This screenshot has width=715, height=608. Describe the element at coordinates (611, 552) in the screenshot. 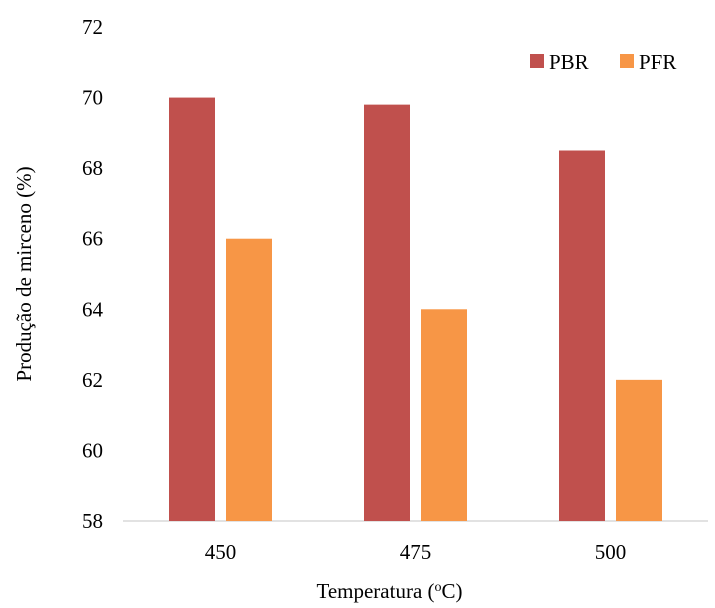

I see `x-tick-label: 500` at that location.